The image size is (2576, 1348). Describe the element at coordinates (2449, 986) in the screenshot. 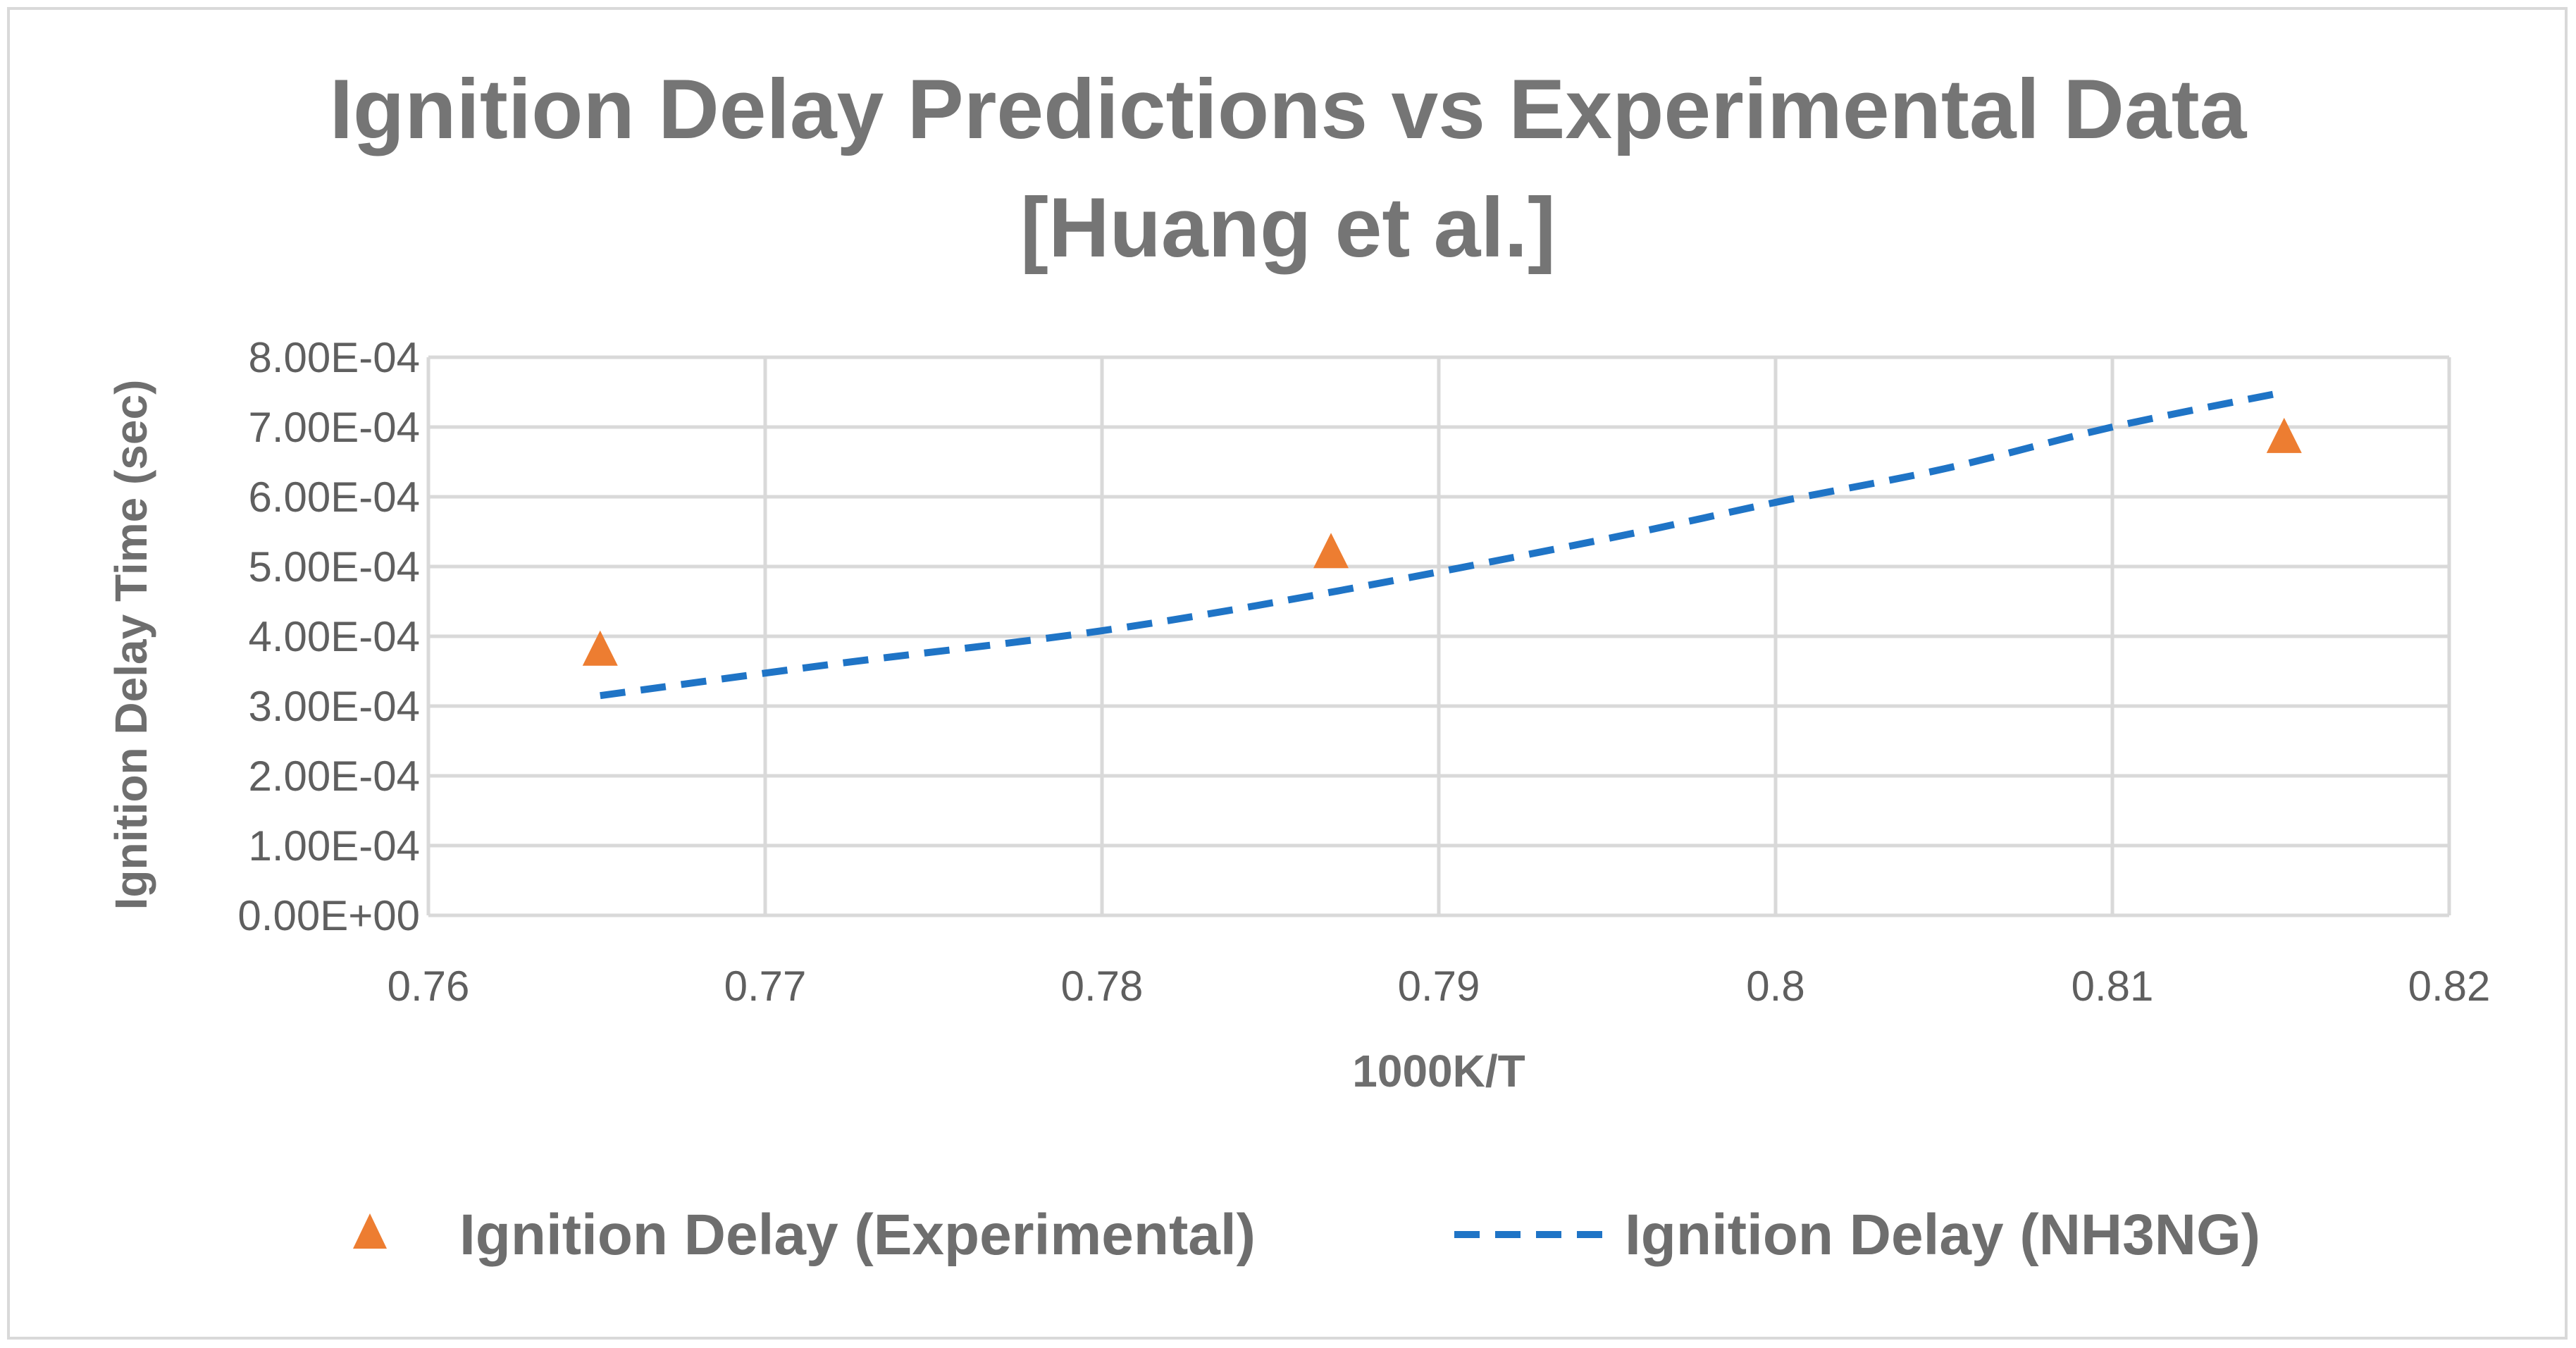

I see `x-tick-label: 0.82` at that location.